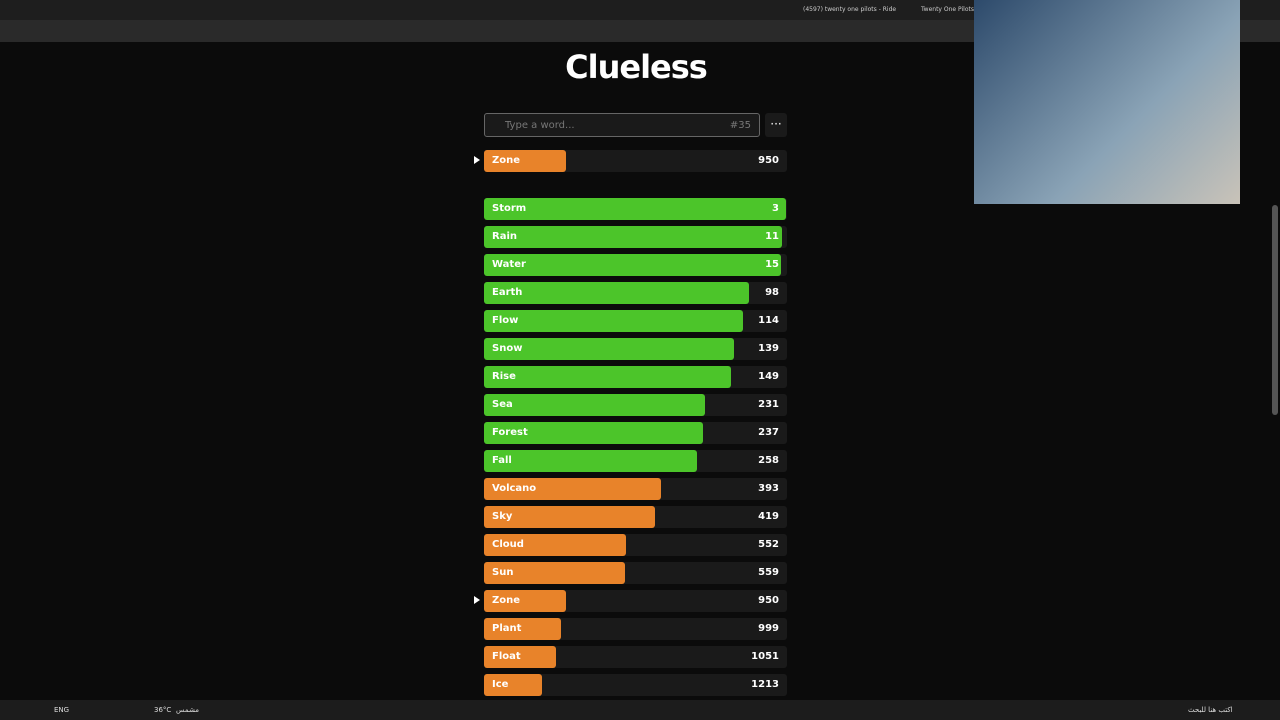 Image resolution: width=1280 pixels, height=720 pixels. I want to click on guess-rank: 999, so click(768, 628).